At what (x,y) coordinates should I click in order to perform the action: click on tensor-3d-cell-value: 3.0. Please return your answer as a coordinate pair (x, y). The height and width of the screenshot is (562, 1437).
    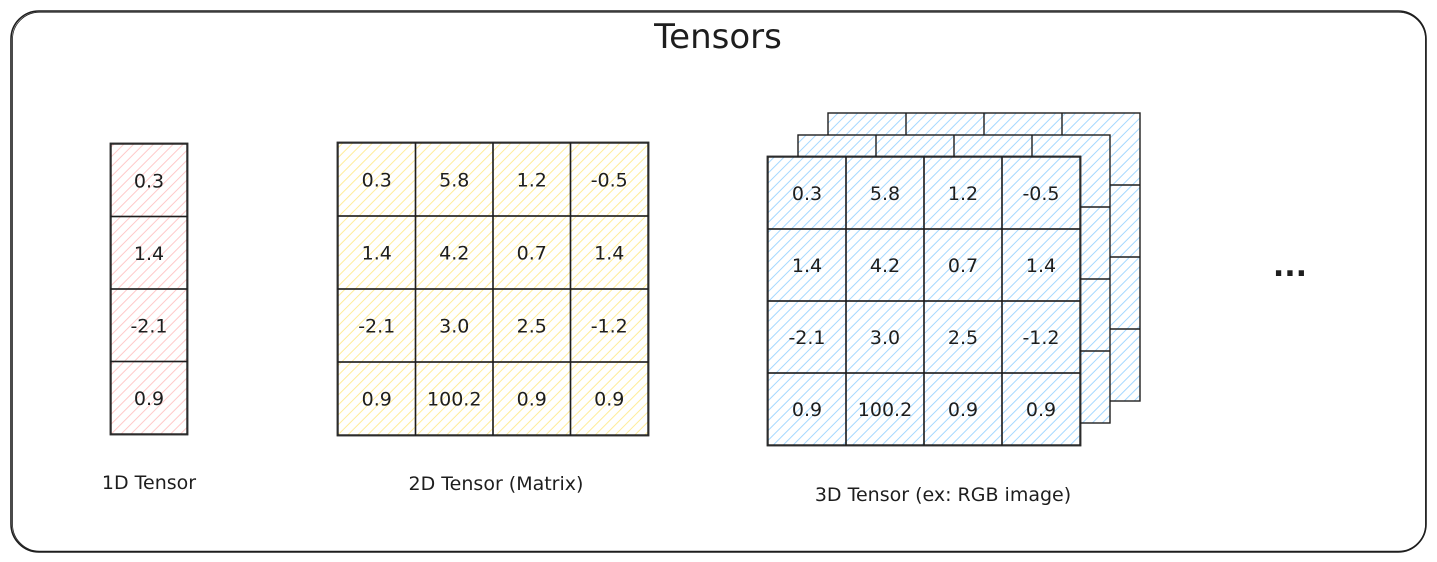
    Looking at the image, I should click on (885, 338).